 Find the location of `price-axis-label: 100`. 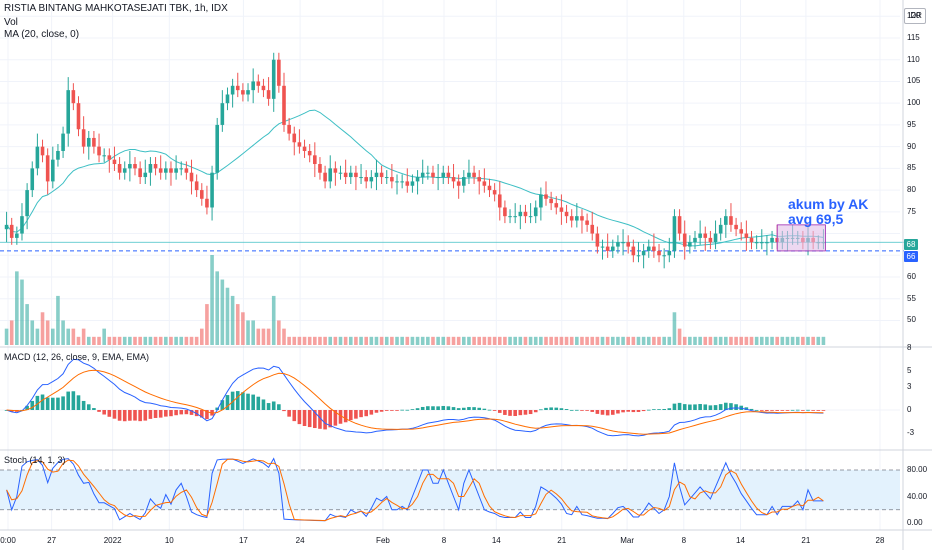

price-axis-label: 100 is located at coordinates (914, 103).